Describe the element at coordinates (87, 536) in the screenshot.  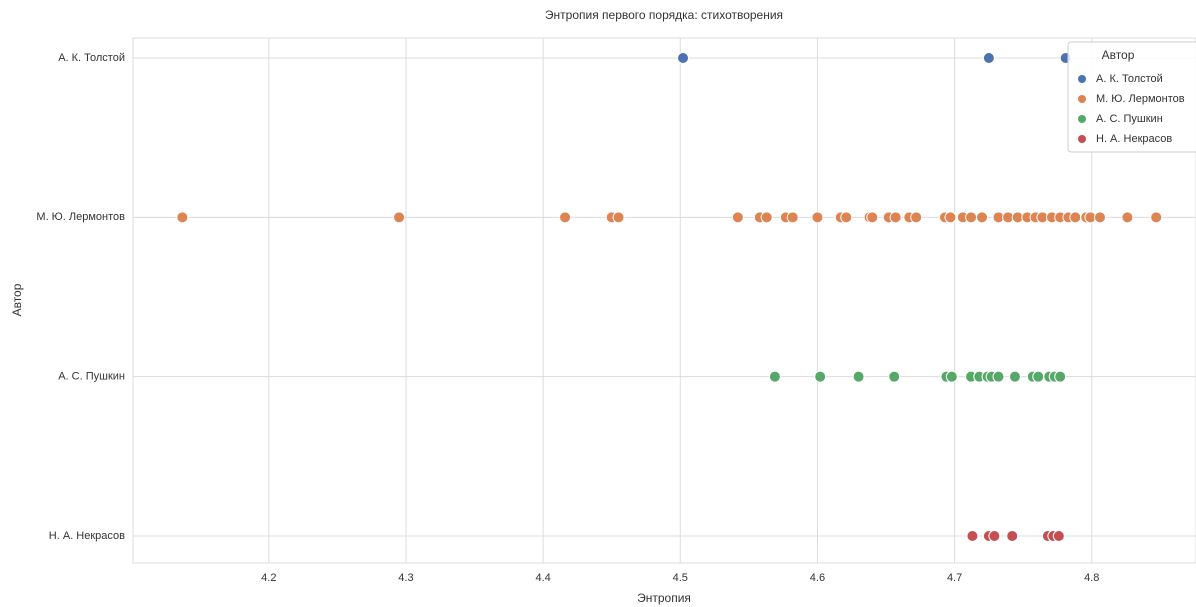
I see `y-tick-label: Н. А. Некрасов` at that location.